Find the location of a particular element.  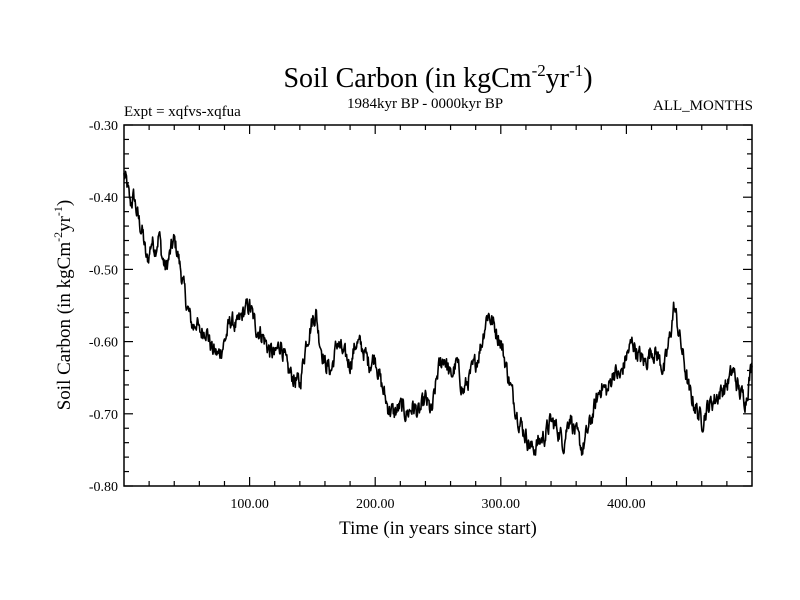

x-tick-label: 200.00 is located at coordinates (375, 504).